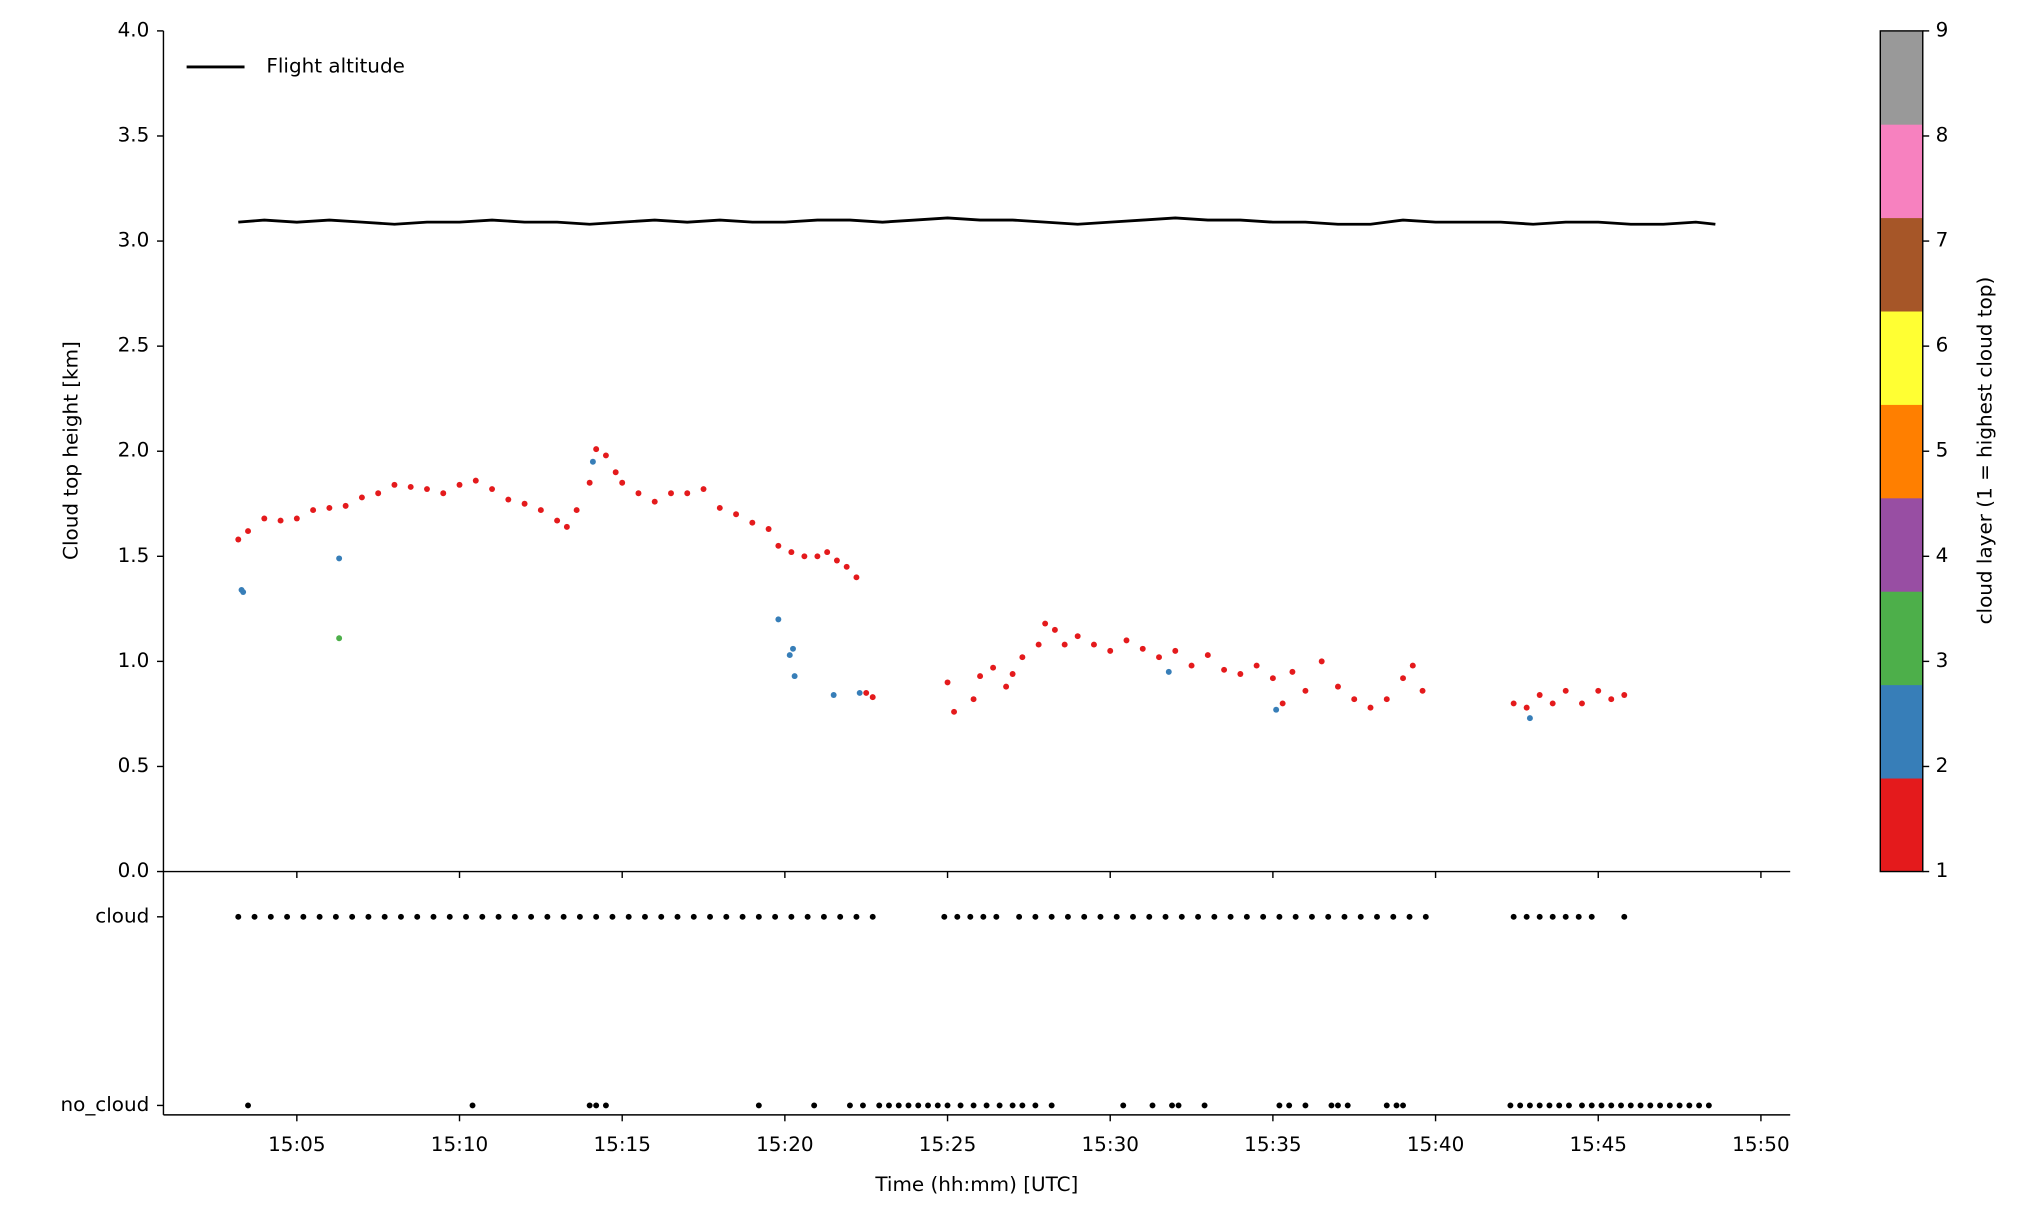  Describe the element at coordinates (1760, 1144) in the screenshot. I see `x-tick-label: 15:50` at that location.